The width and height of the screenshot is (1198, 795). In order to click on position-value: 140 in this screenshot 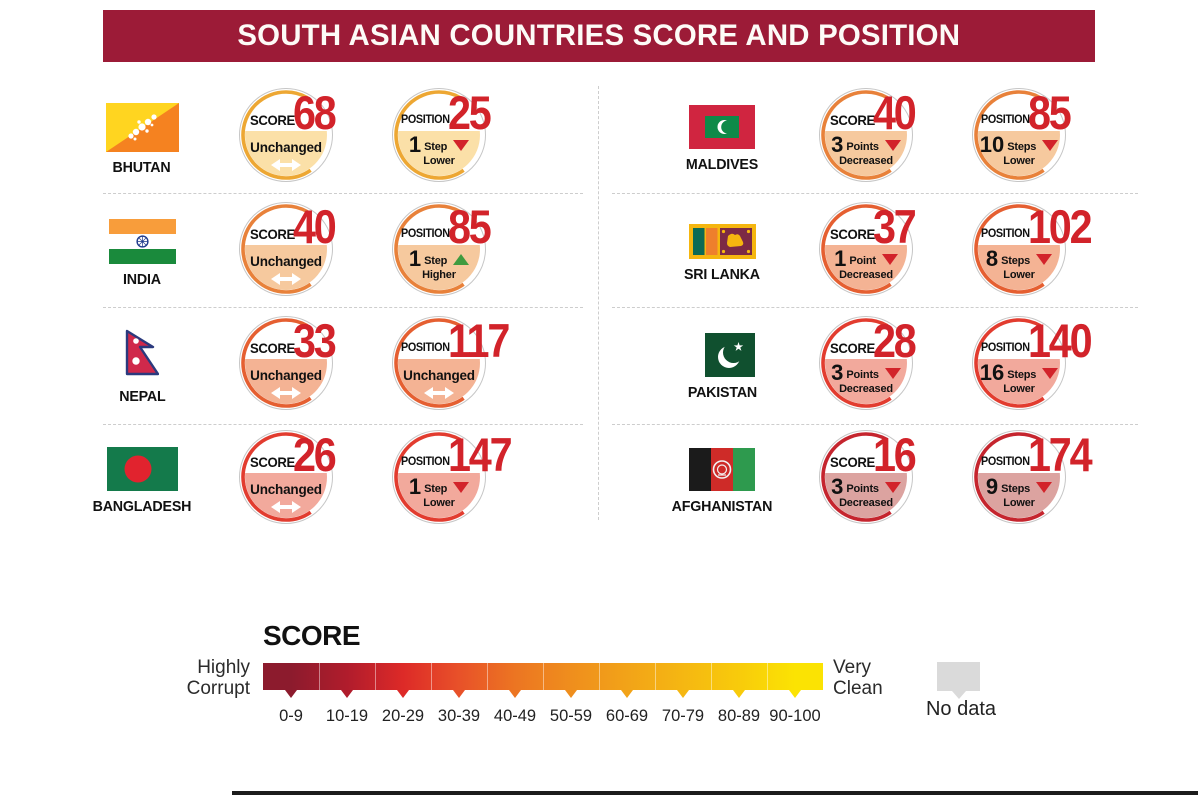, I will do `click(1060, 340)`.